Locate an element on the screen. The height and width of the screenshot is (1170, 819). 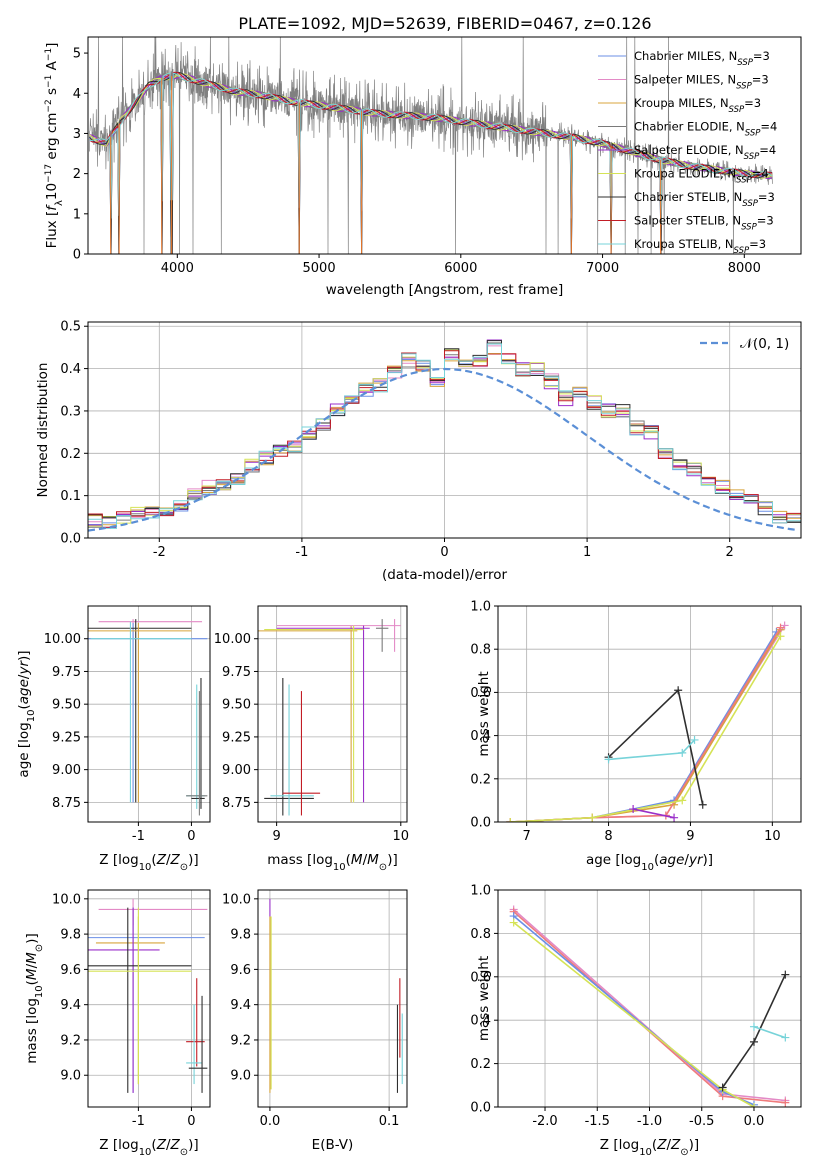
y-tick-label: 0.3 is located at coordinates (70, 411).